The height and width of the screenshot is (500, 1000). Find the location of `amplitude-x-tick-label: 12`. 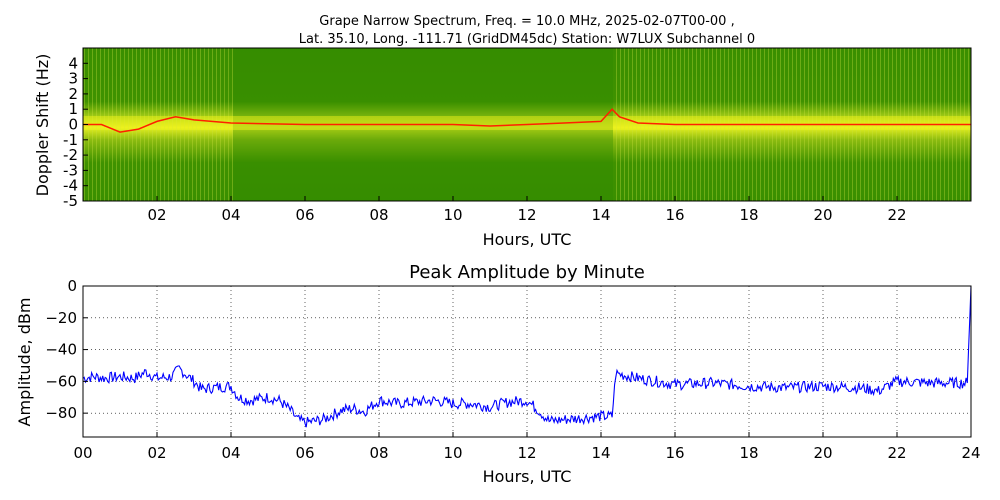

amplitude-x-tick-label: 12 is located at coordinates (526, 453).